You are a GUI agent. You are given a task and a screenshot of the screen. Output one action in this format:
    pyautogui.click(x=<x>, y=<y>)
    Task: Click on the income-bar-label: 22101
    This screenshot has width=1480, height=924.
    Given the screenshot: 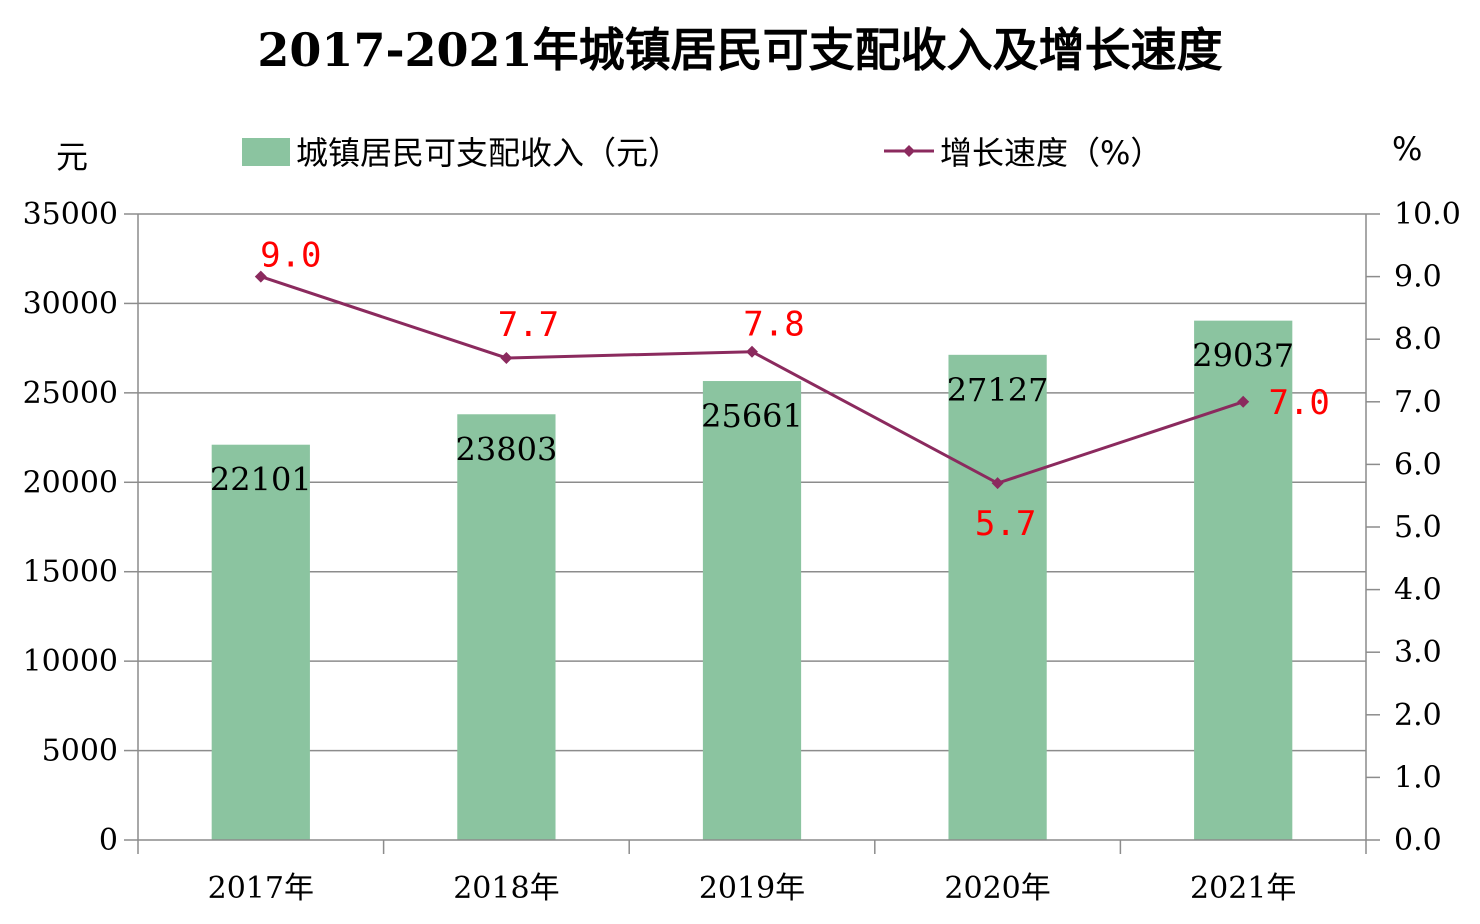 What is the action you would take?
    pyautogui.click(x=261, y=480)
    